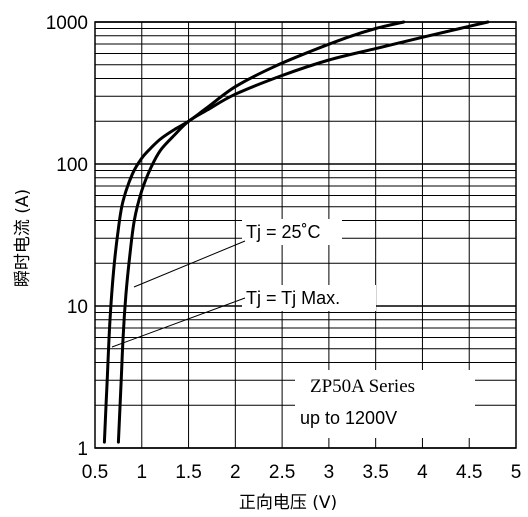 The height and width of the screenshot is (517, 528). What do you see at coordinates (77, 307) in the screenshot?
I see `y-tick-label: 10` at bounding box center [77, 307].